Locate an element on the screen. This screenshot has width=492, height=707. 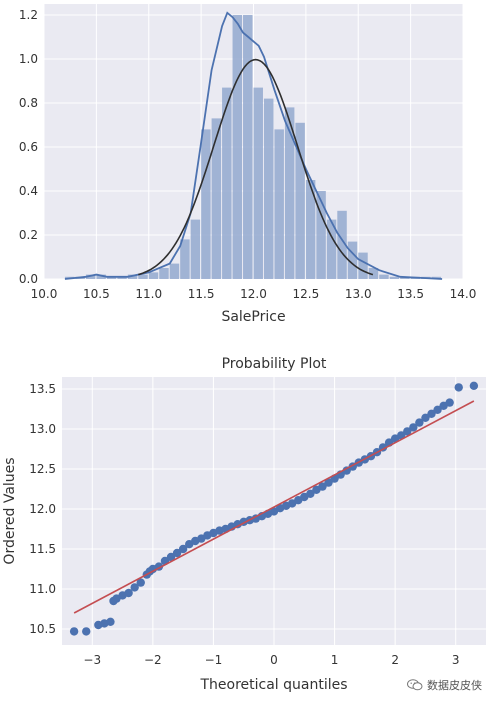
probplot-y-tick-label: 13.5 is located at coordinates (42, 389).